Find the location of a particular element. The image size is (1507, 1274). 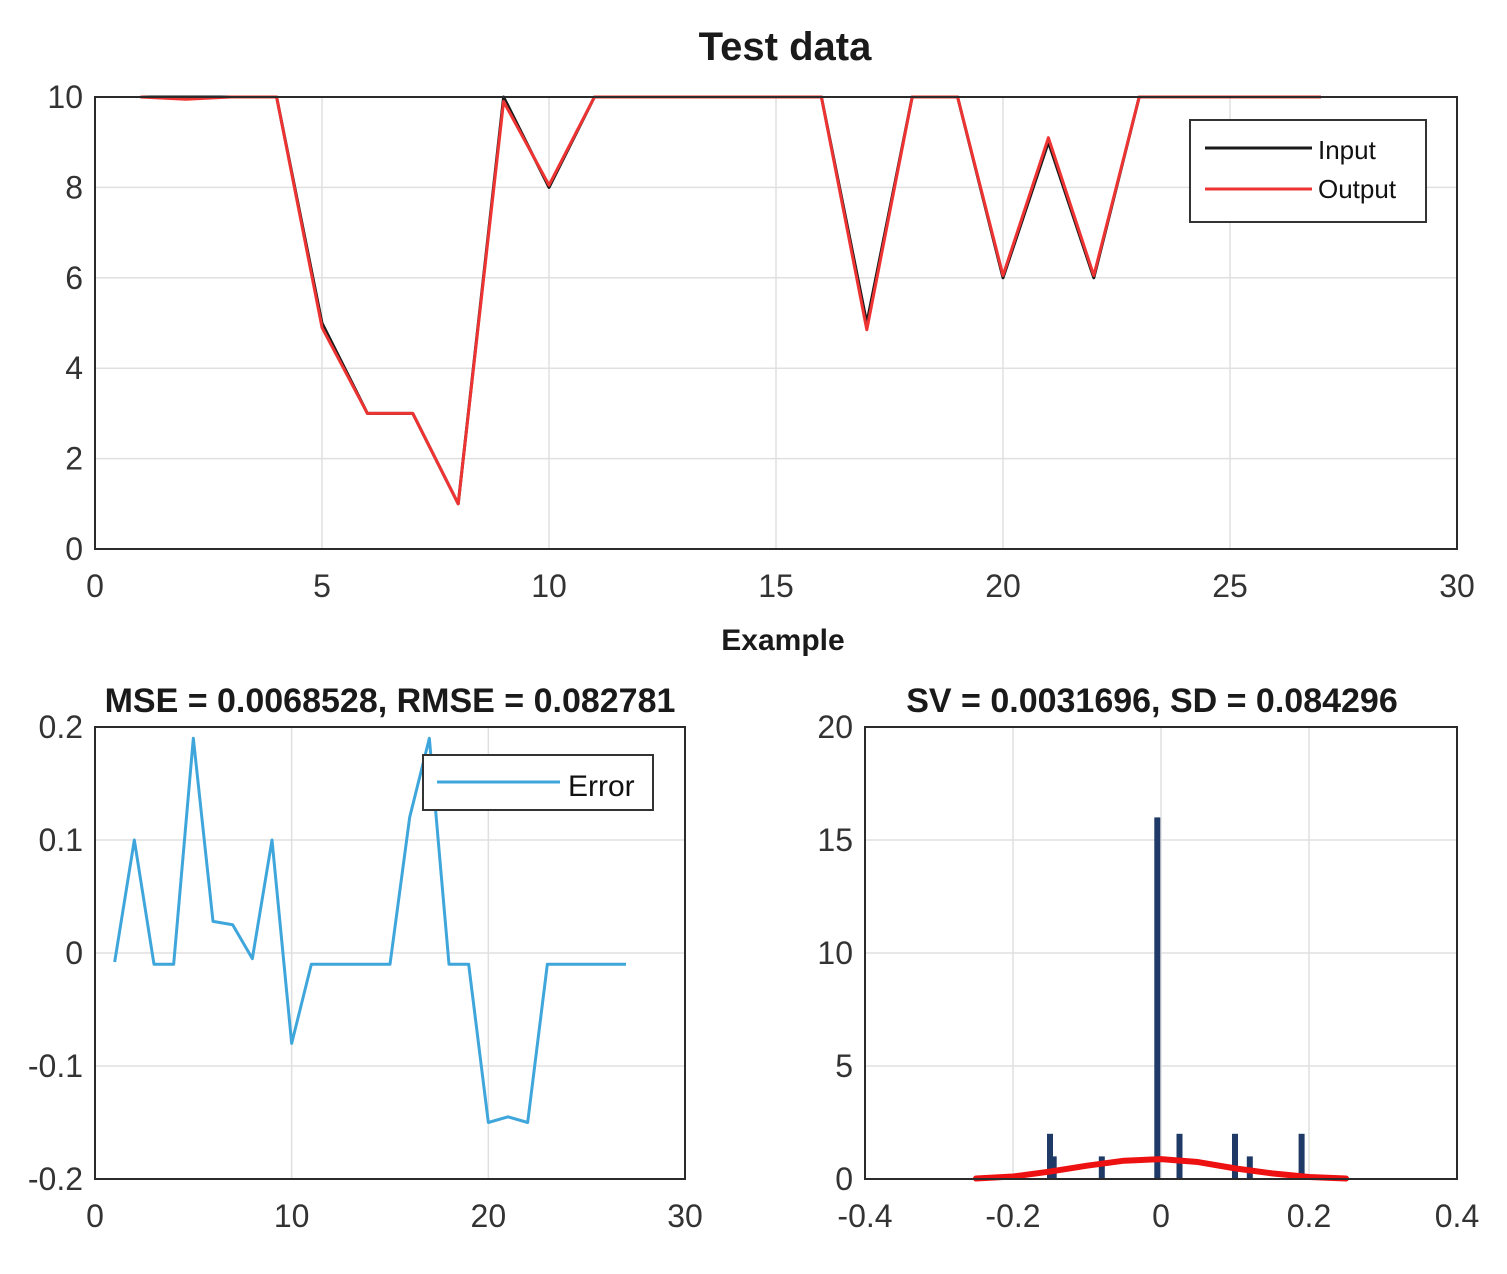

x-tick-label: 15 is located at coordinates (776, 586).